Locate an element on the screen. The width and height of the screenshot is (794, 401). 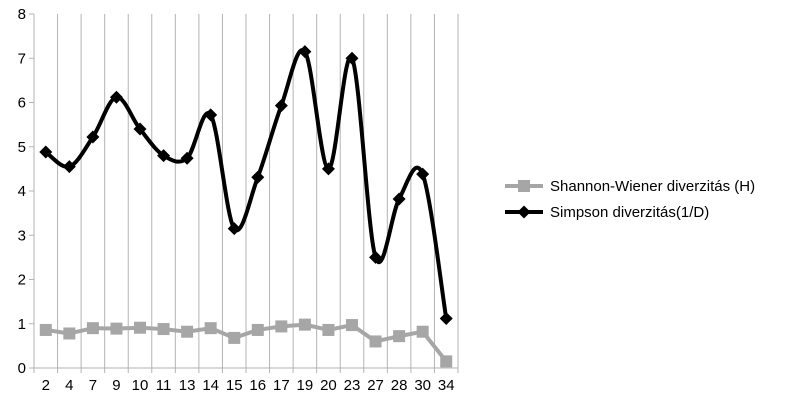
x-tick-label: 9 is located at coordinates (116, 385).